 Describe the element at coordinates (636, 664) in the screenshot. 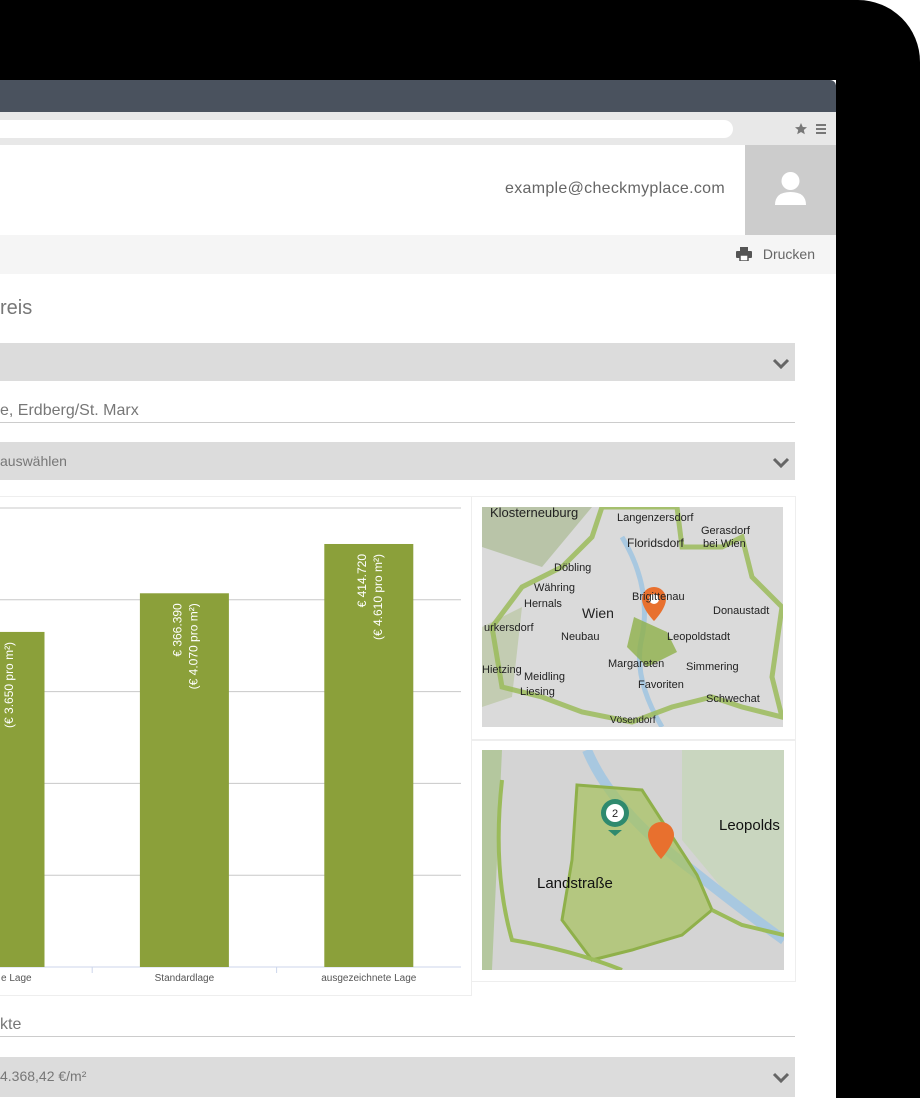

I see `map-label: Margareten` at that location.